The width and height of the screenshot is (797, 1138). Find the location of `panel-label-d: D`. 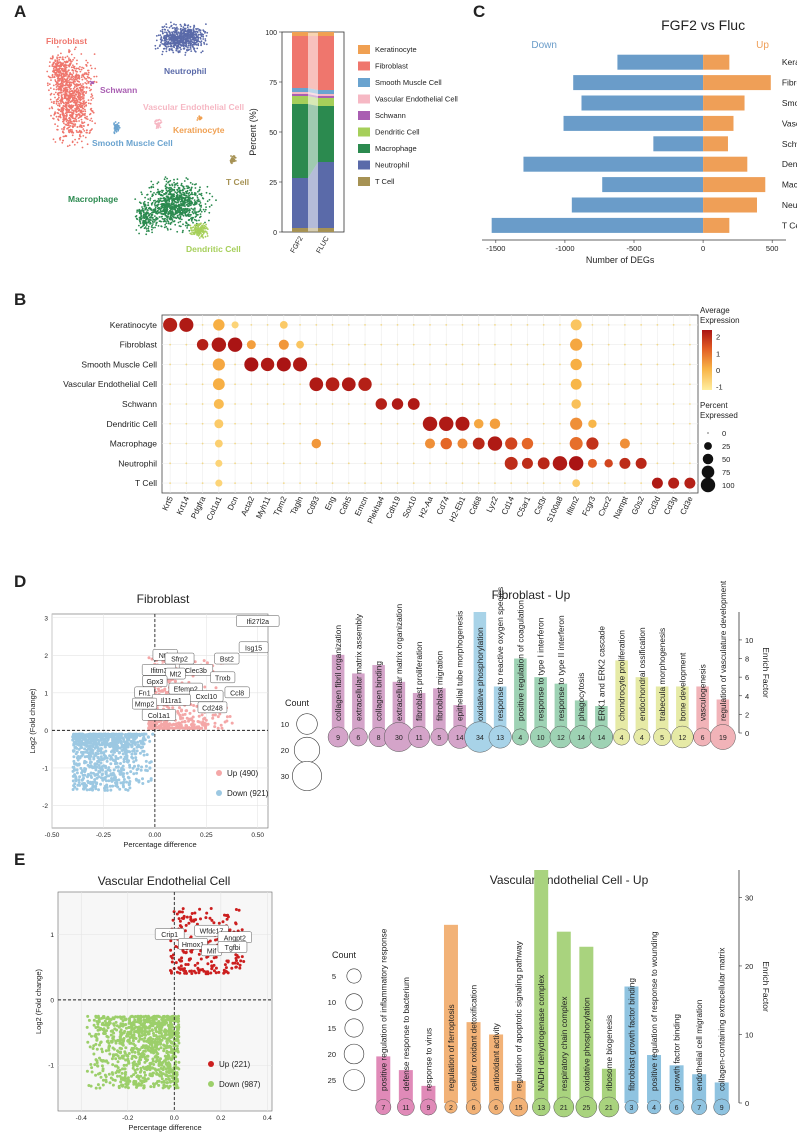

panel-label-d: D is located at coordinates (20, 581).